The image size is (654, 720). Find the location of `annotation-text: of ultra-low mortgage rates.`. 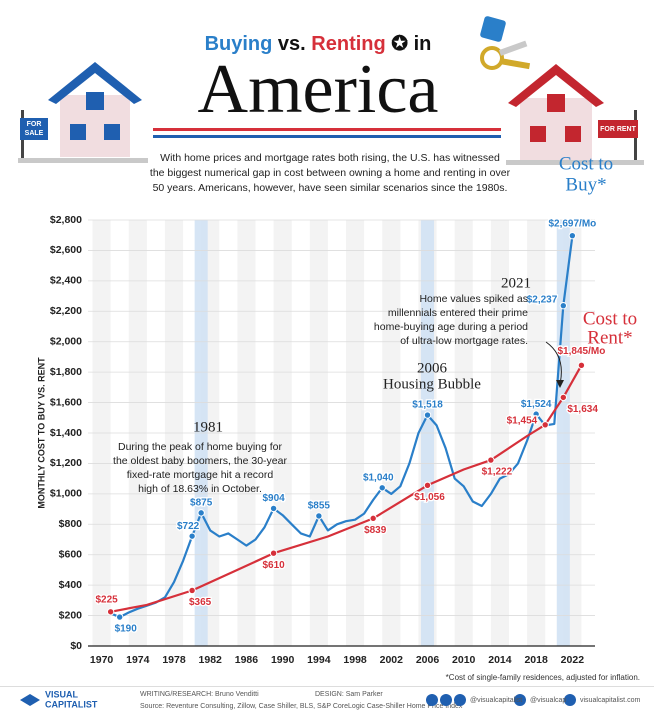

annotation-text: of ultra-low mortgage rates. is located at coordinates (464, 341).